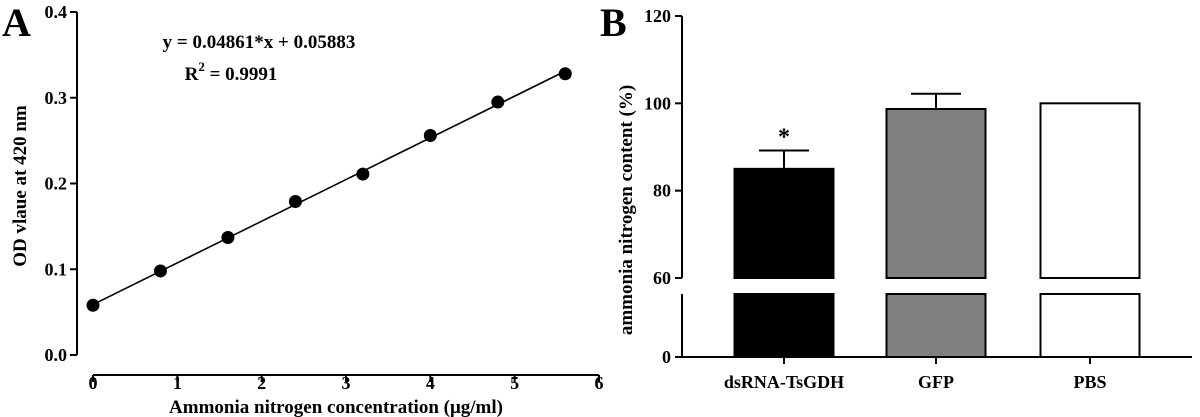  I want to click on y-tick-label-b: 0, so click(666, 357).